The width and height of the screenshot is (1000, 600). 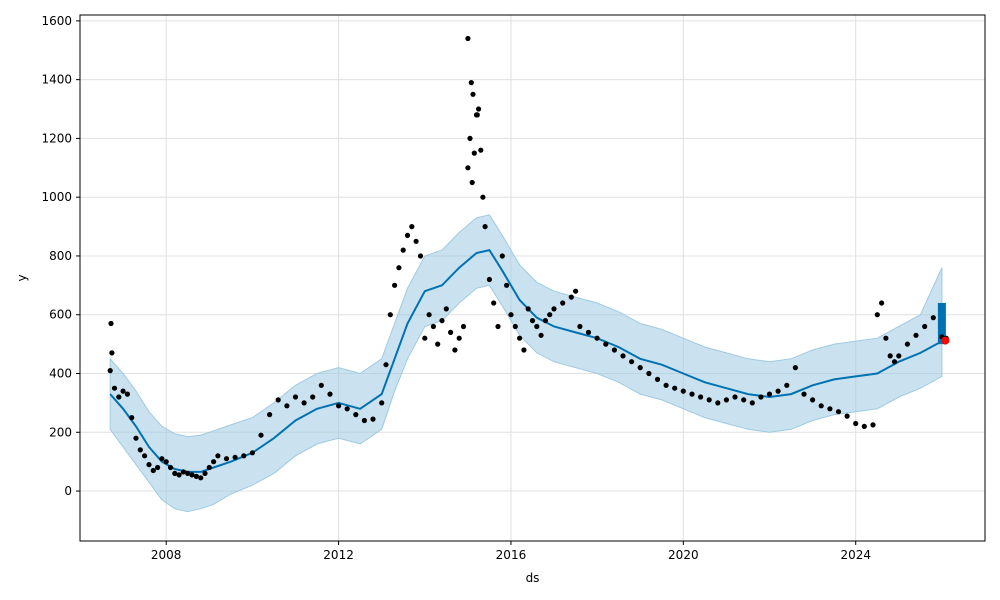 I want to click on y-tick-label: 200, so click(x=60, y=432).